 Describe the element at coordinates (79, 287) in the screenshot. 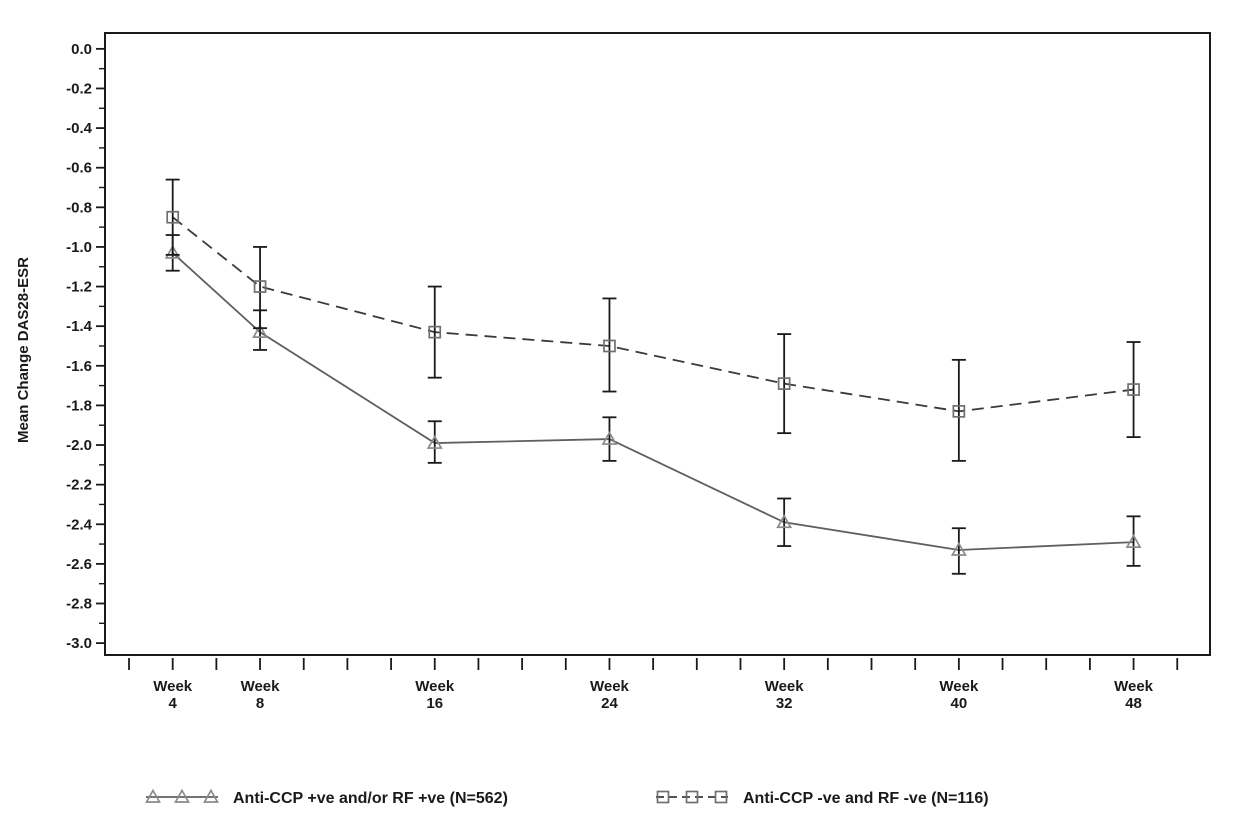

I see `y-tick-label: -1.2` at that location.